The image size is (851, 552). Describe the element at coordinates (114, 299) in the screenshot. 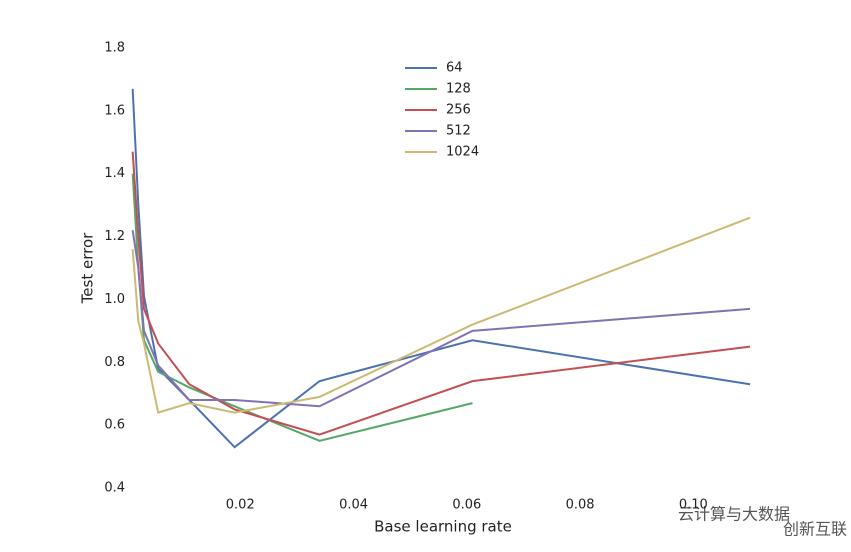

I see `y-tick-label: 1.0` at that location.